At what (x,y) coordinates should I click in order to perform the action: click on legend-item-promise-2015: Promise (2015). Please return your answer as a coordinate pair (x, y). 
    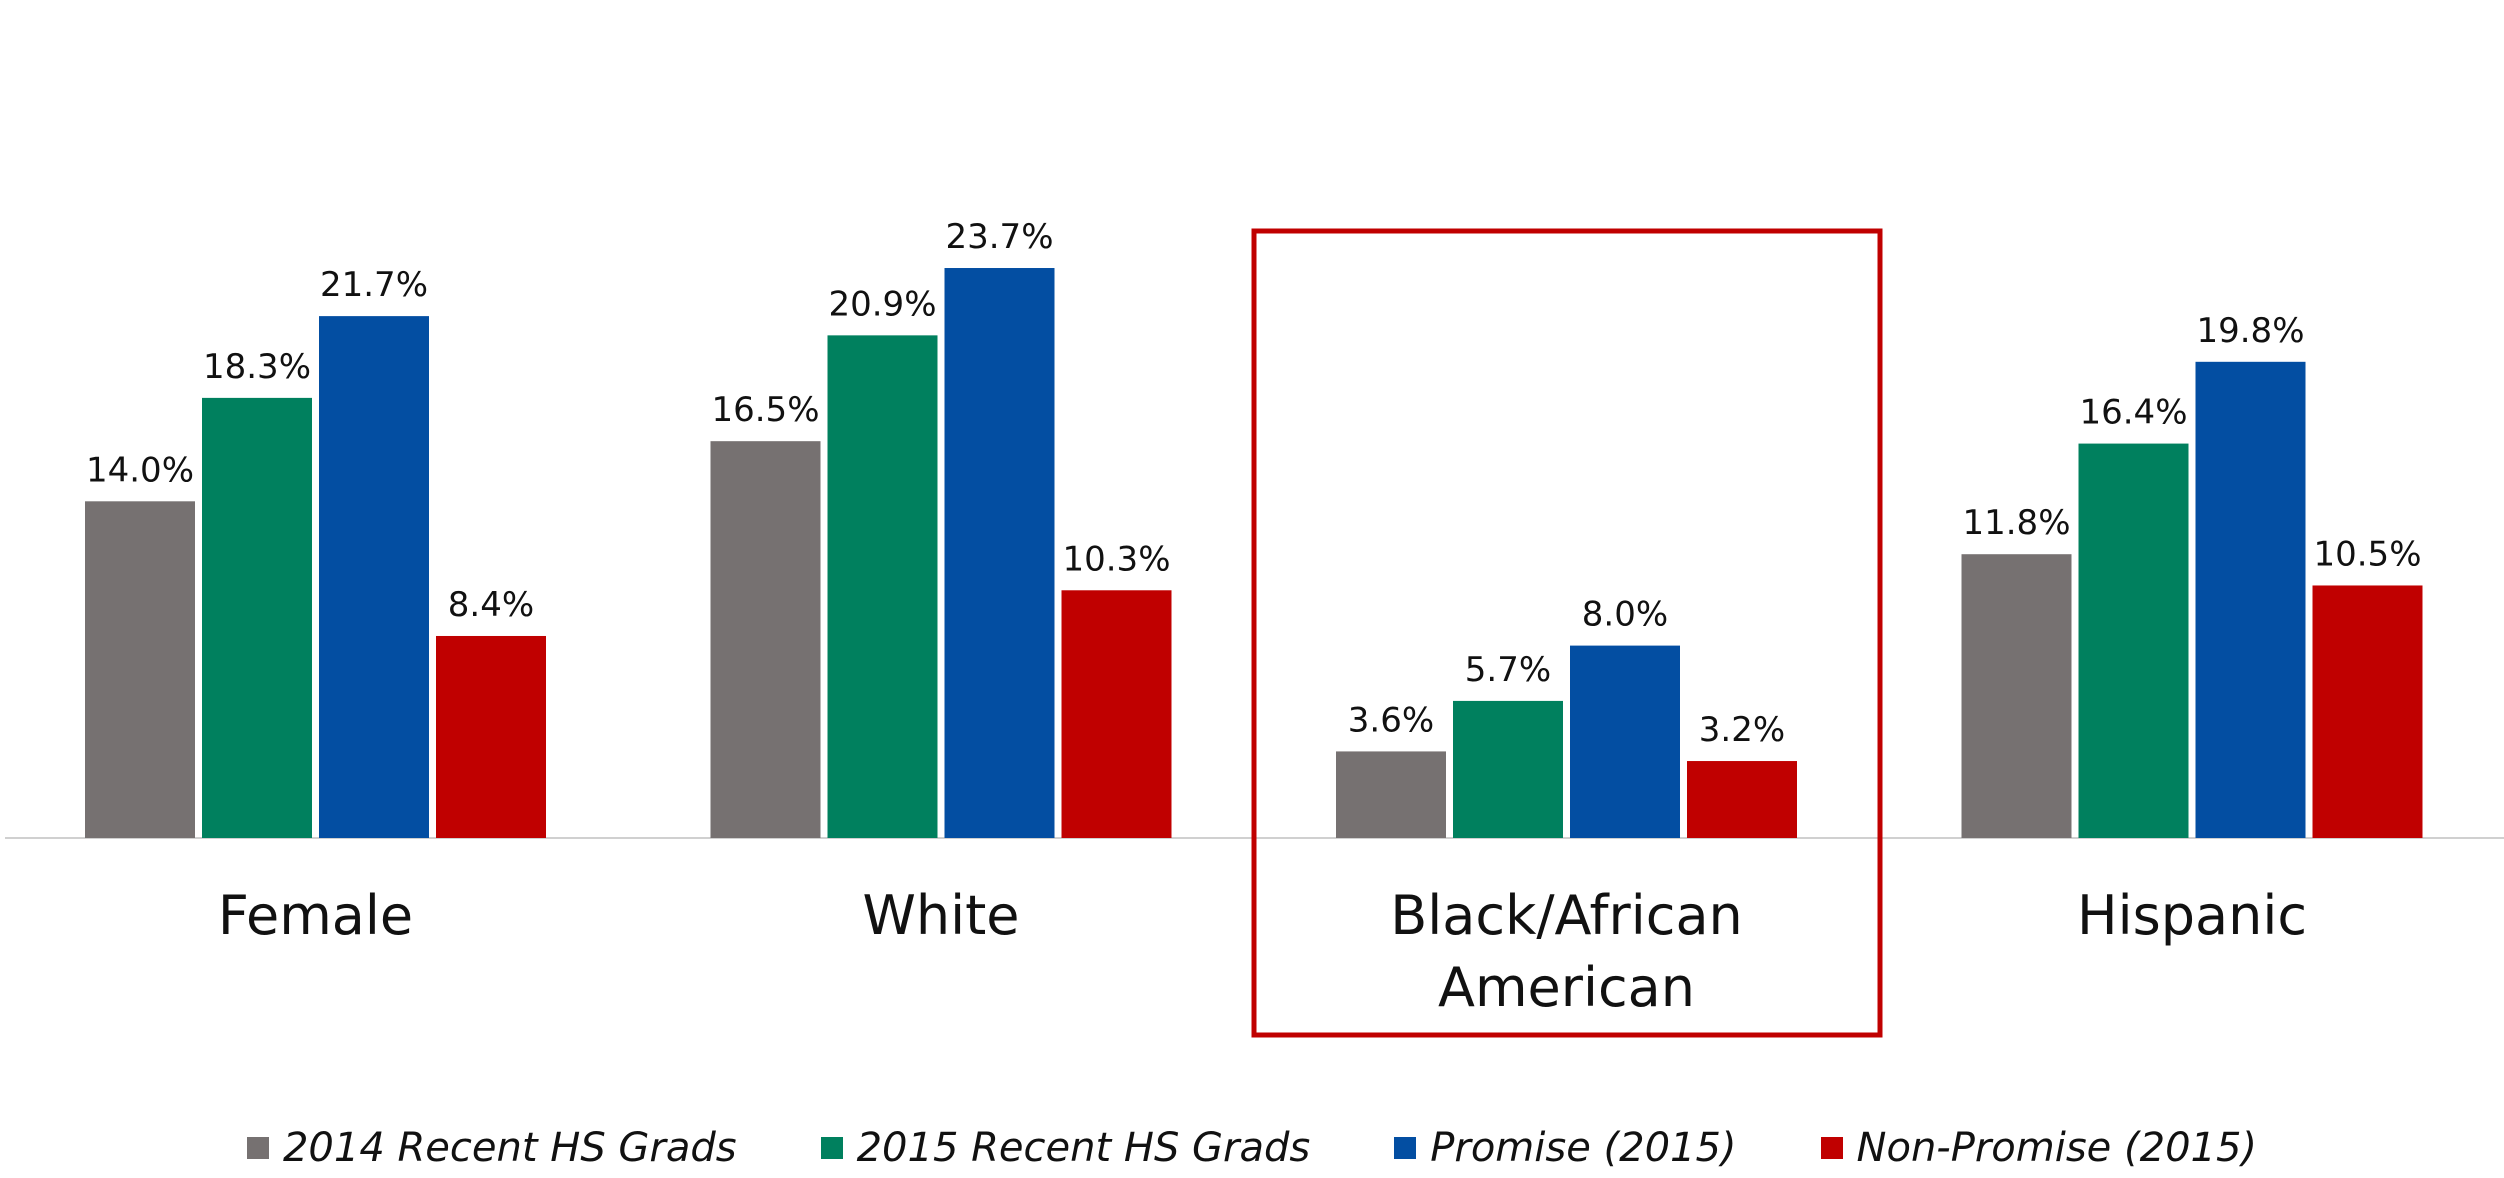
    Looking at the image, I should click on (1565, 1148).